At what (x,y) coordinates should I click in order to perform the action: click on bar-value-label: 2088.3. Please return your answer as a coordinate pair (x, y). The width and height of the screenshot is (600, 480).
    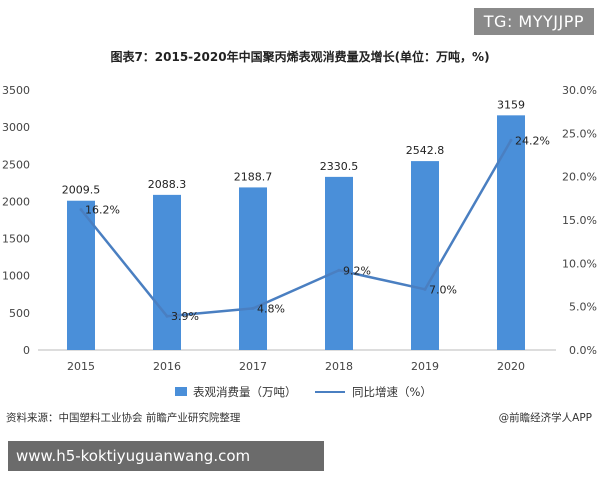
    Looking at the image, I should click on (167, 184).